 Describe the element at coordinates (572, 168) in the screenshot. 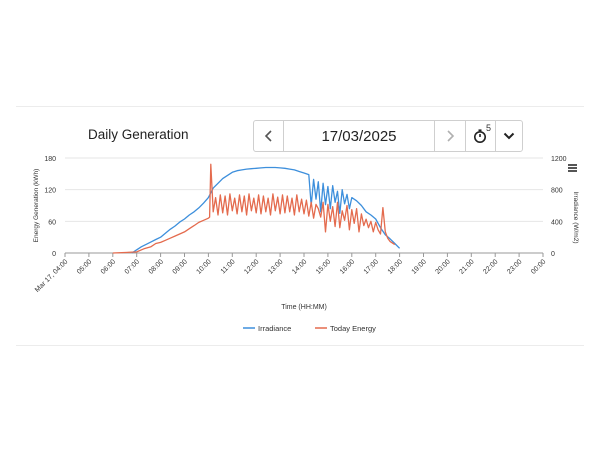

I see `hamburger-menu-icon` at that location.